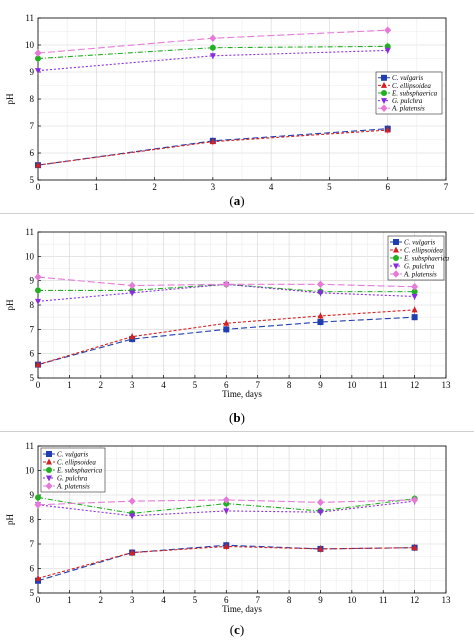 The image size is (474, 640). I want to click on y-tick-label: 7, so click(32, 329).